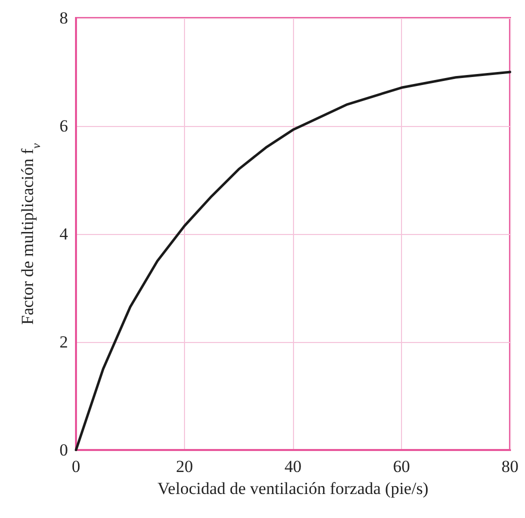 Image resolution: width=525 pixels, height=518 pixels. What do you see at coordinates (184, 466) in the screenshot?
I see `x-tick-label: 20` at bounding box center [184, 466].